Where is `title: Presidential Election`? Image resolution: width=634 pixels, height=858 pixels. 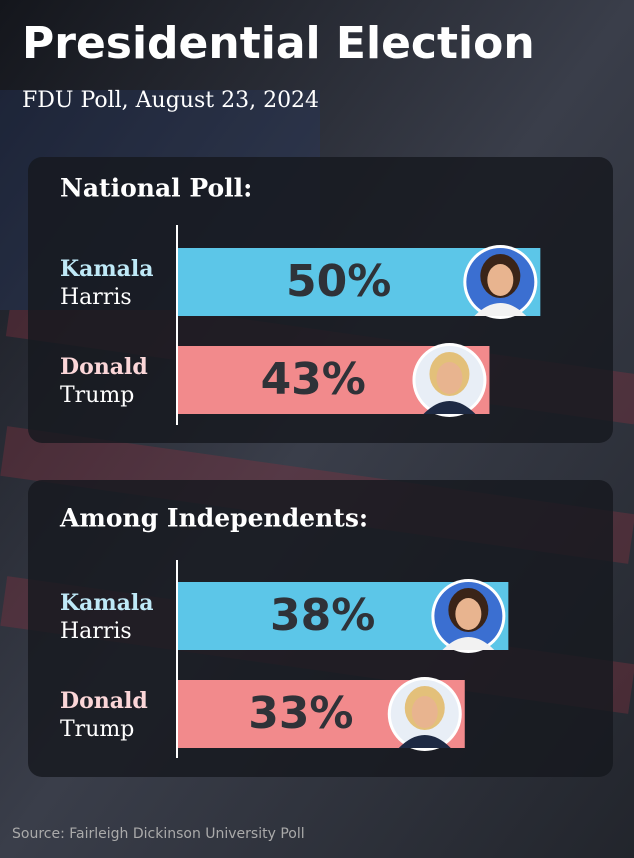 title: Presidential Election is located at coordinates (278, 43).